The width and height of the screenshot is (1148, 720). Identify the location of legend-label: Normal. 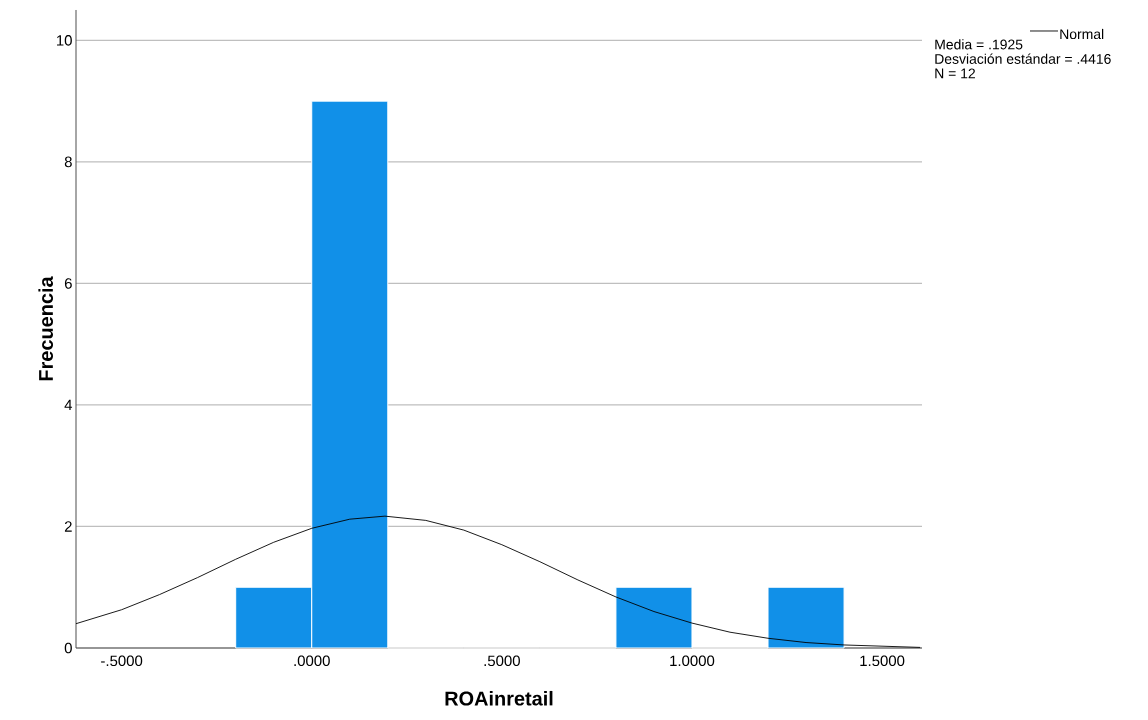
(1082, 34).